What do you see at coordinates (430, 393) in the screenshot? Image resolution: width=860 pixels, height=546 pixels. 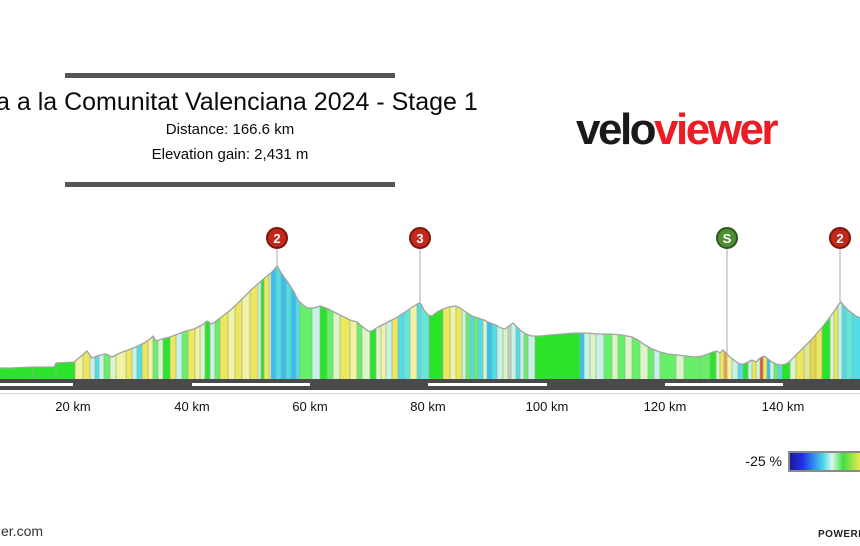 I see `axis-underline` at bounding box center [430, 393].